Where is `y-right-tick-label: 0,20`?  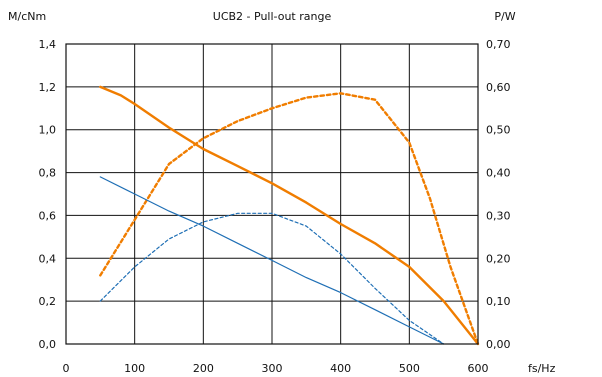 y-right-tick-label: 0,20 is located at coordinates (498, 258).